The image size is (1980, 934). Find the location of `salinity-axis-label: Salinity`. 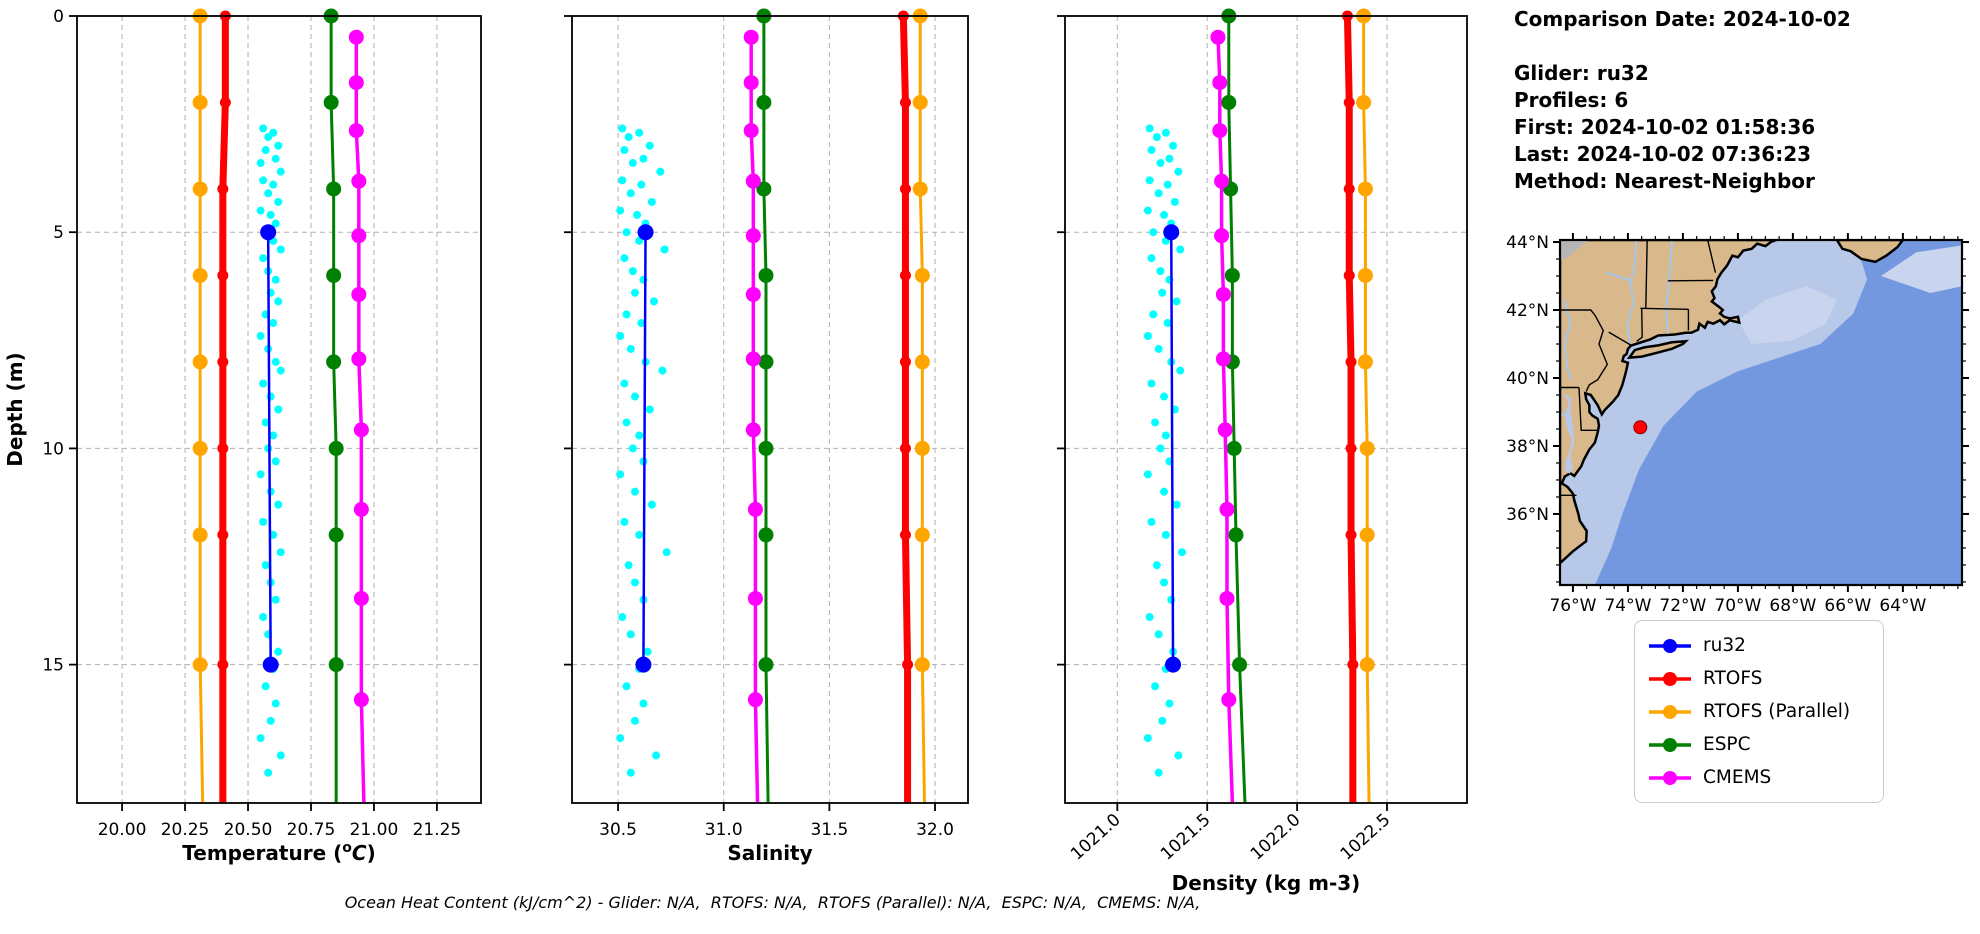

salinity-axis-label: Salinity is located at coordinates (769, 853).